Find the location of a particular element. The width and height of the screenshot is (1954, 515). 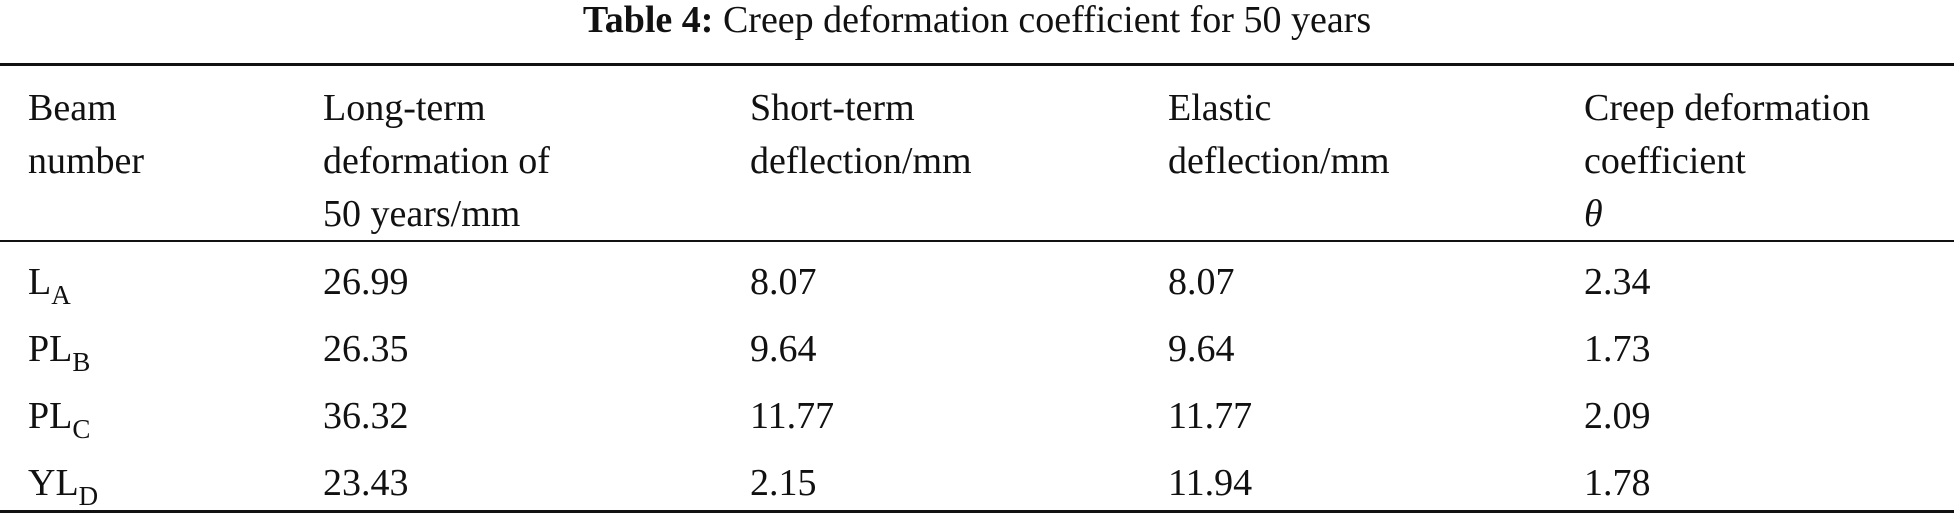

header-line: coefficient is located at coordinates (1665, 161).